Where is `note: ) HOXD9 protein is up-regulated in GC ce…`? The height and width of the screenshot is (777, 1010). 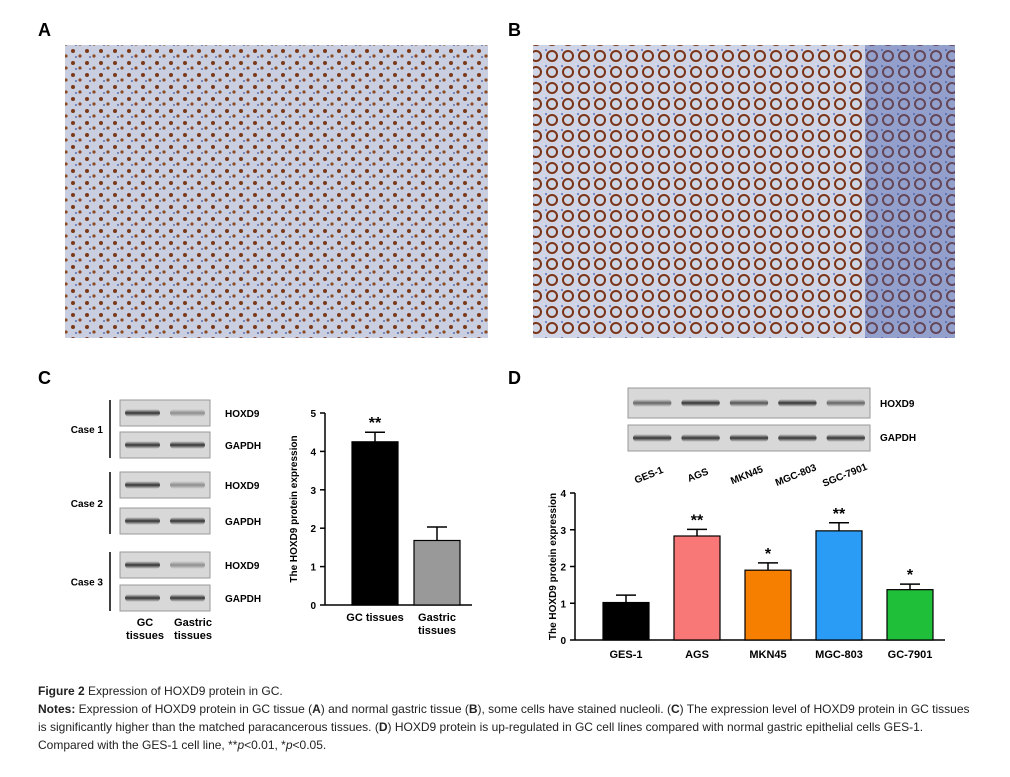 note: ) HOXD9 protein is up-regulated in GC ce… is located at coordinates (481, 736).